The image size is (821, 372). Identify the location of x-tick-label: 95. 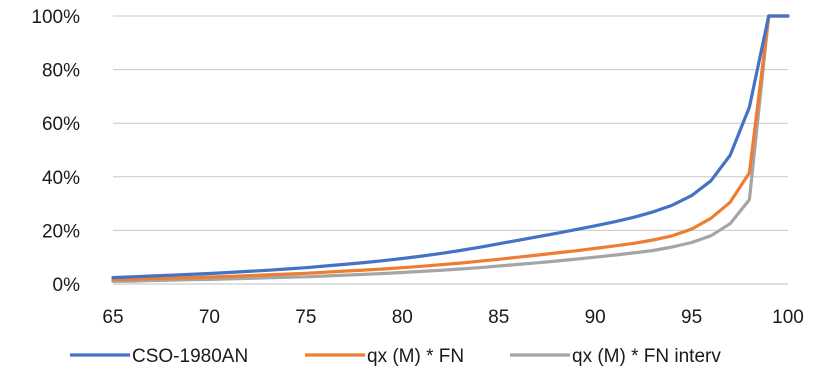
(691, 317).